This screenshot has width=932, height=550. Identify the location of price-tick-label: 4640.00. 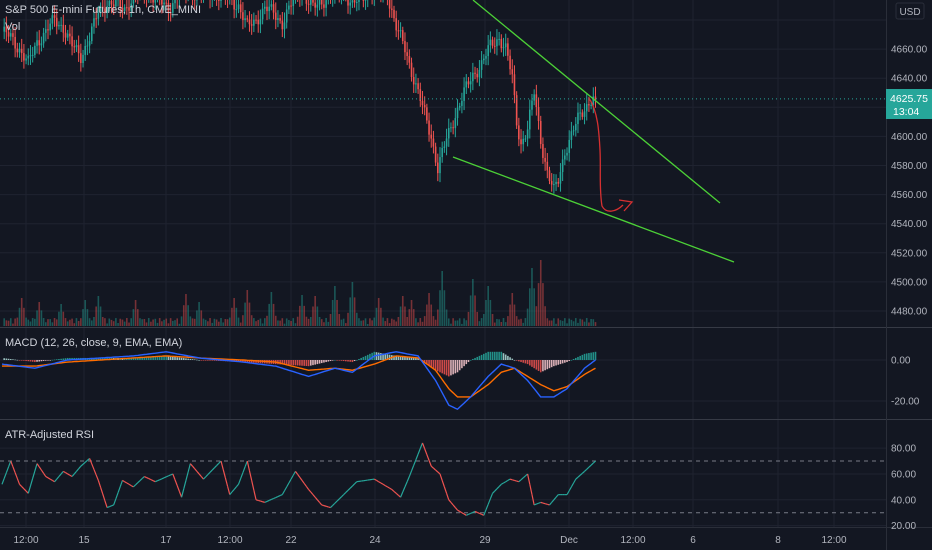
(909, 79).